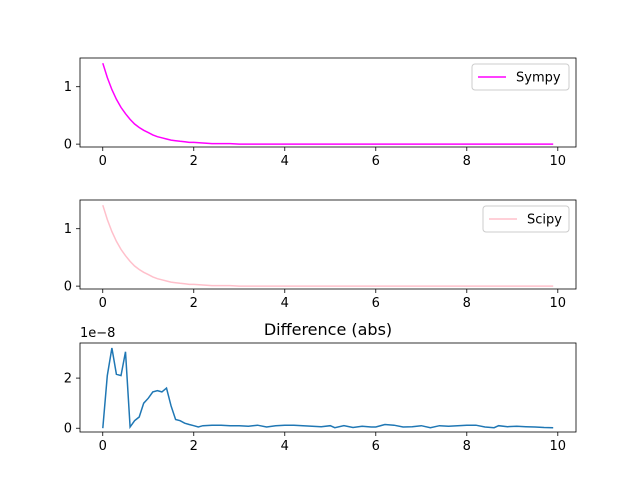 This screenshot has width=640, height=480. I want to click on legend-label: Scipy, so click(544, 220).